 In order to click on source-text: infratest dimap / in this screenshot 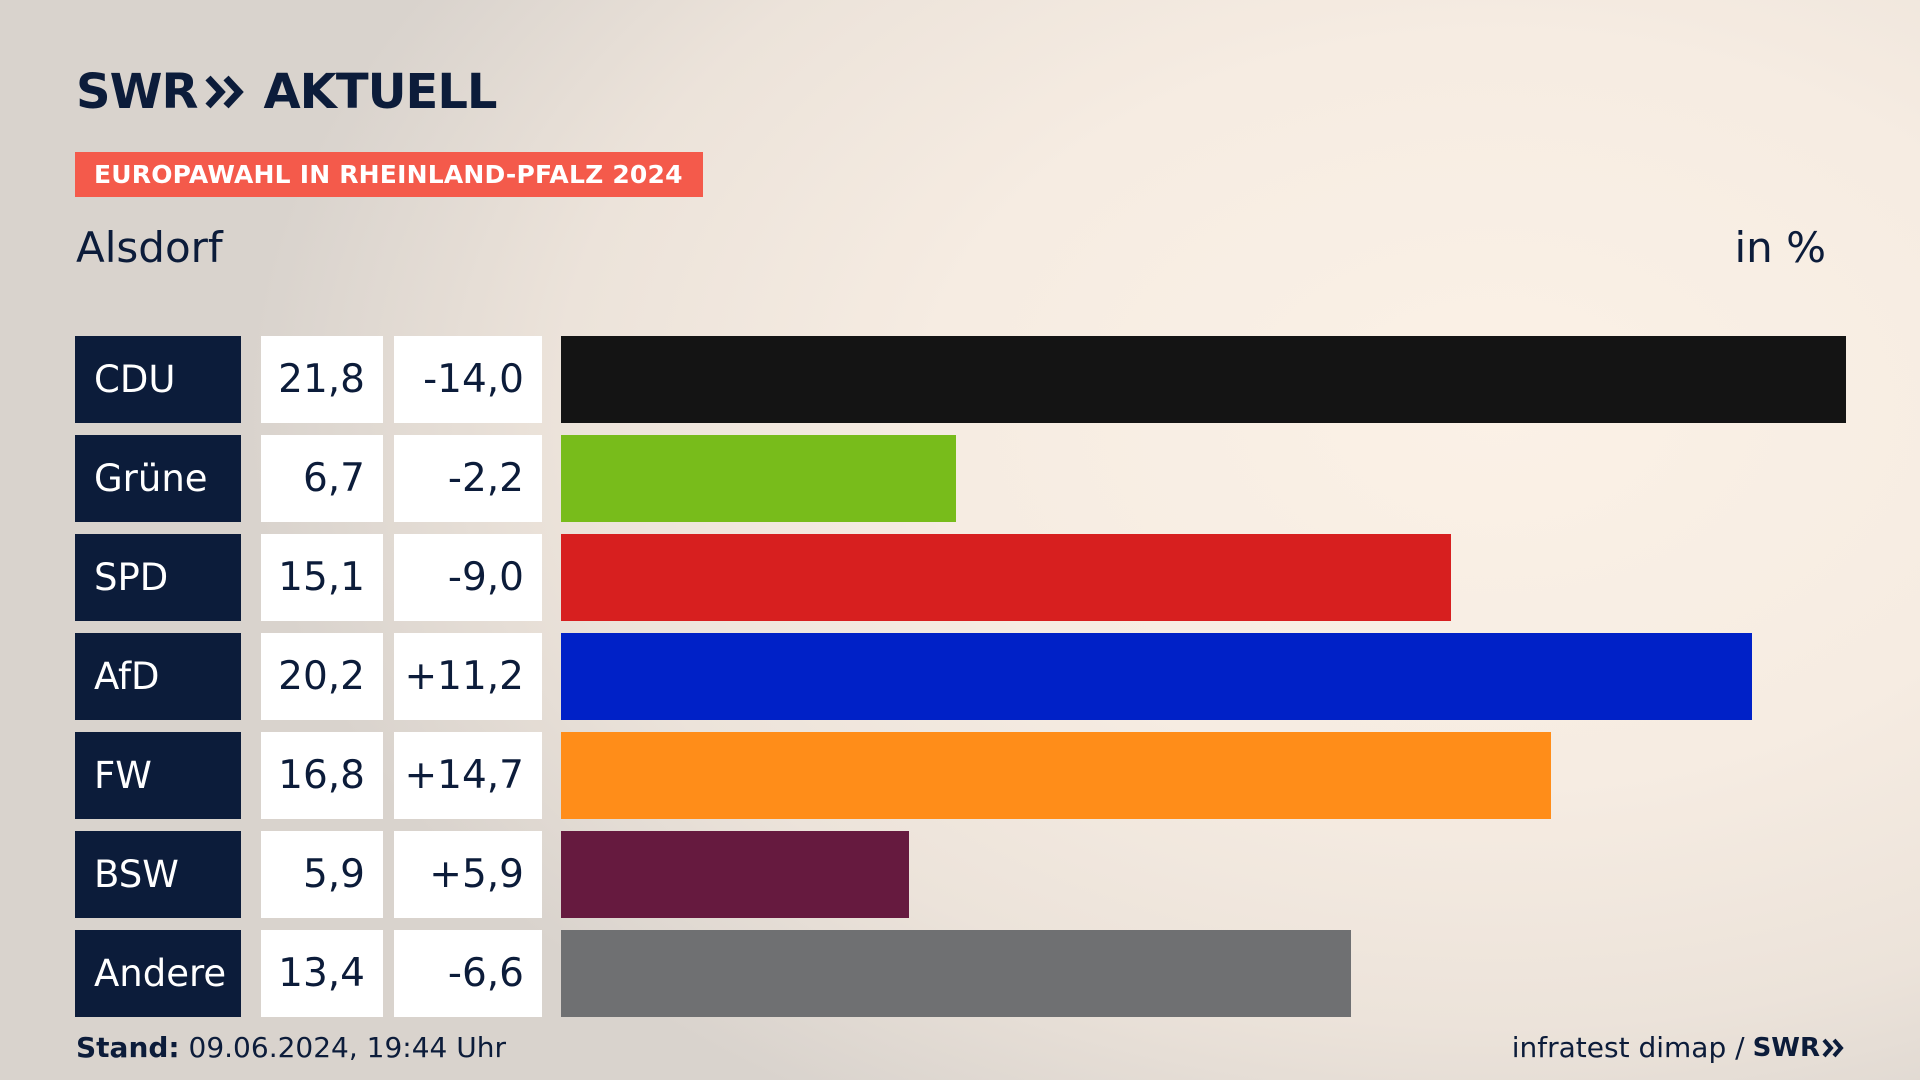, I will do `click(1628, 1047)`.